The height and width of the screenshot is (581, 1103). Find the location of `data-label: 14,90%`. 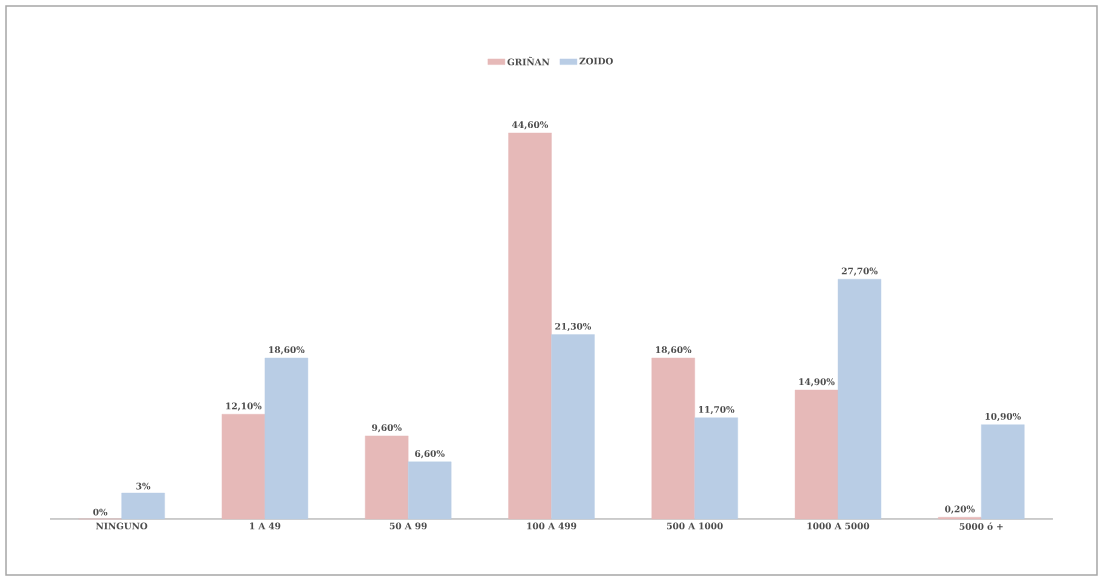

data-label: 14,90% is located at coordinates (817, 382).